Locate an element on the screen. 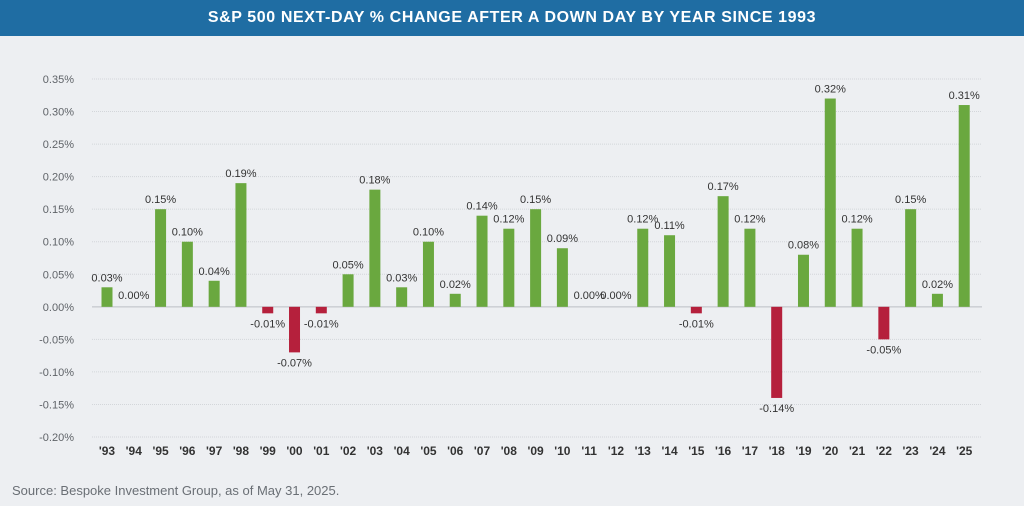  data-label: 0.32% is located at coordinates (830, 90).